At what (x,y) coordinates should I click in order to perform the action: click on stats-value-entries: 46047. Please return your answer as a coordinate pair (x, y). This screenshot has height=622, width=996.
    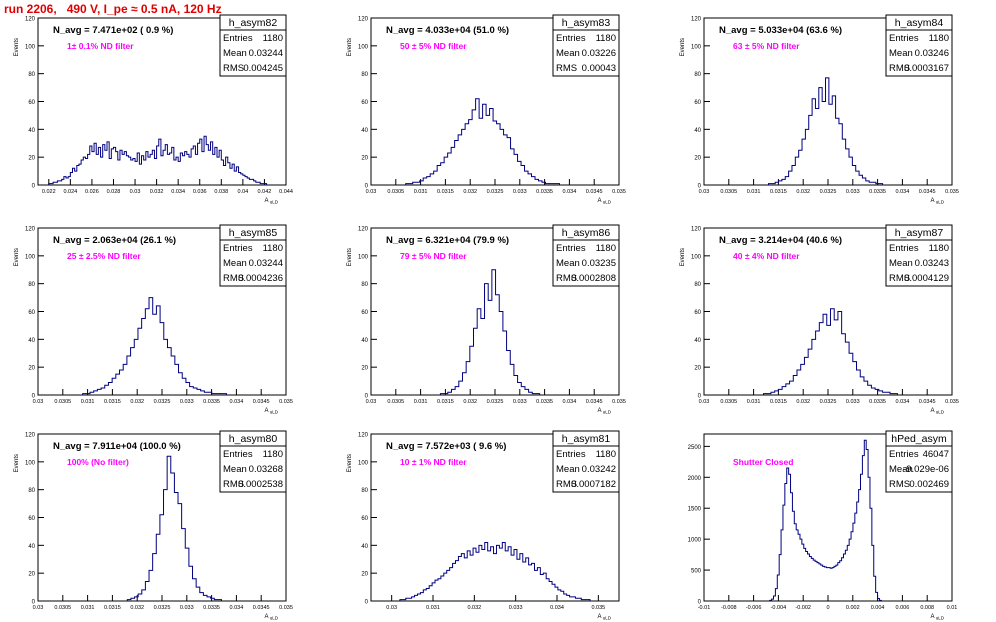
    Looking at the image, I should click on (936, 454).